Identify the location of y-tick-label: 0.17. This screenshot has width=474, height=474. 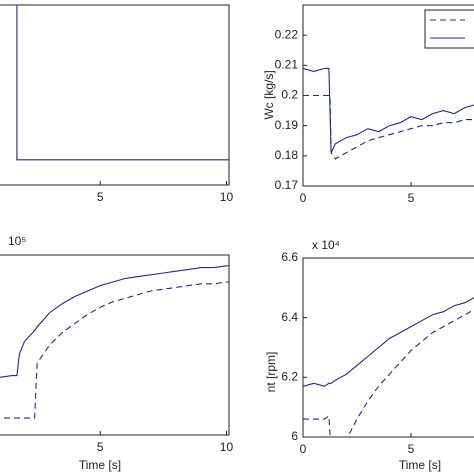
(287, 185).